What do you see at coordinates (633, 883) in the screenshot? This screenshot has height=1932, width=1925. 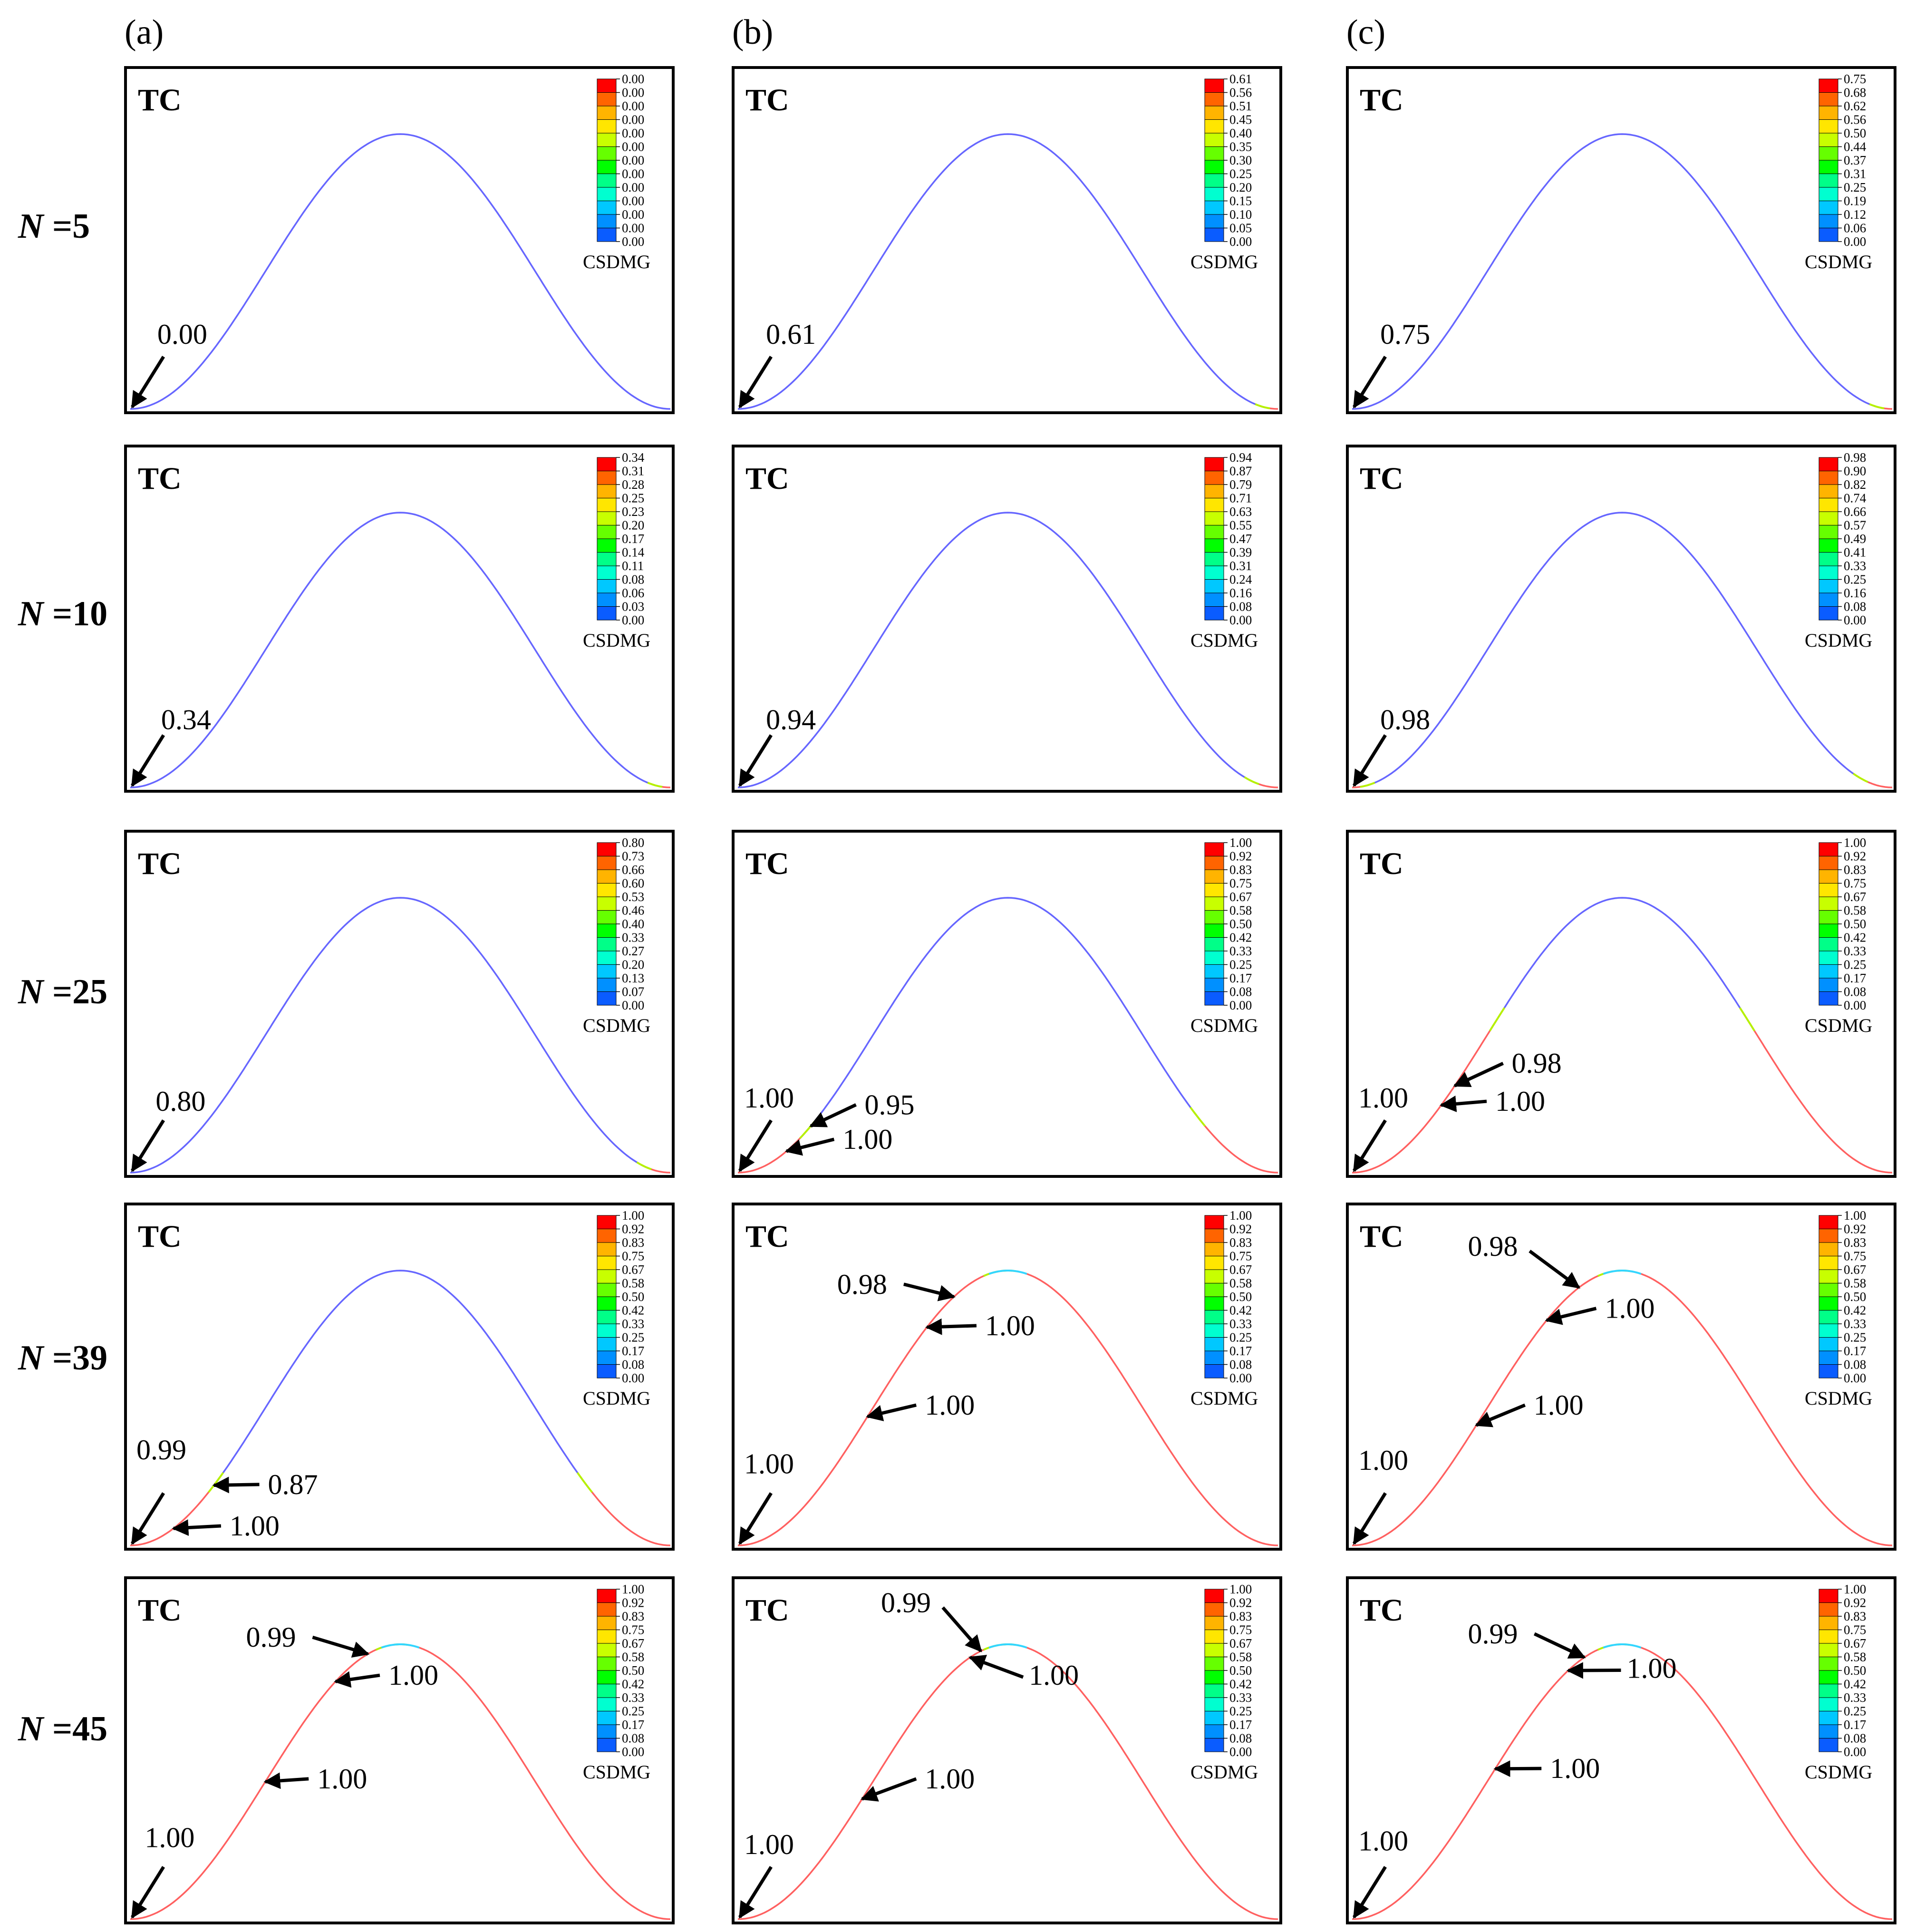 I see `legend-tick-label: 0.60` at bounding box center [633, 883].